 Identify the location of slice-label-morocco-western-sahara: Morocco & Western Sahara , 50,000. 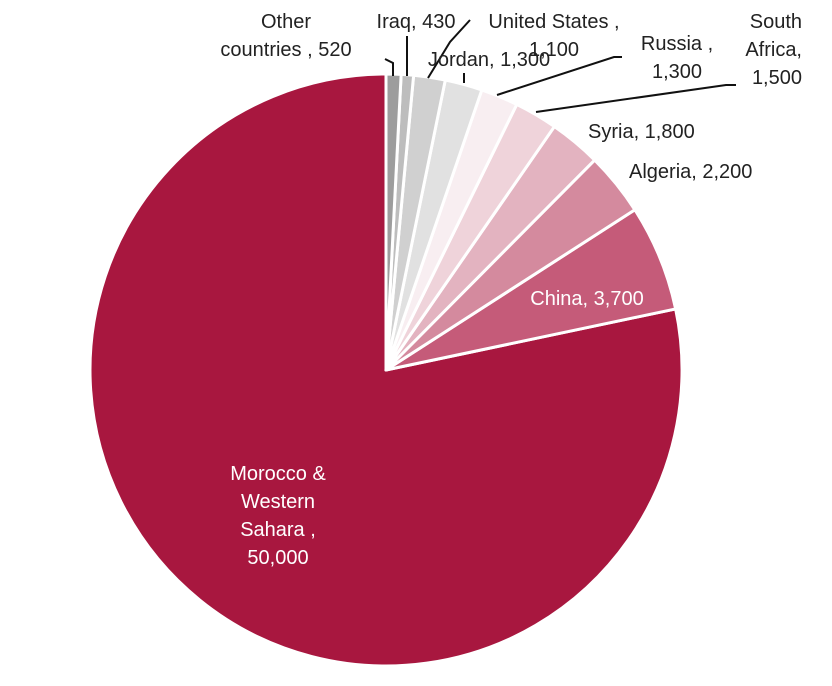
(278, 516).